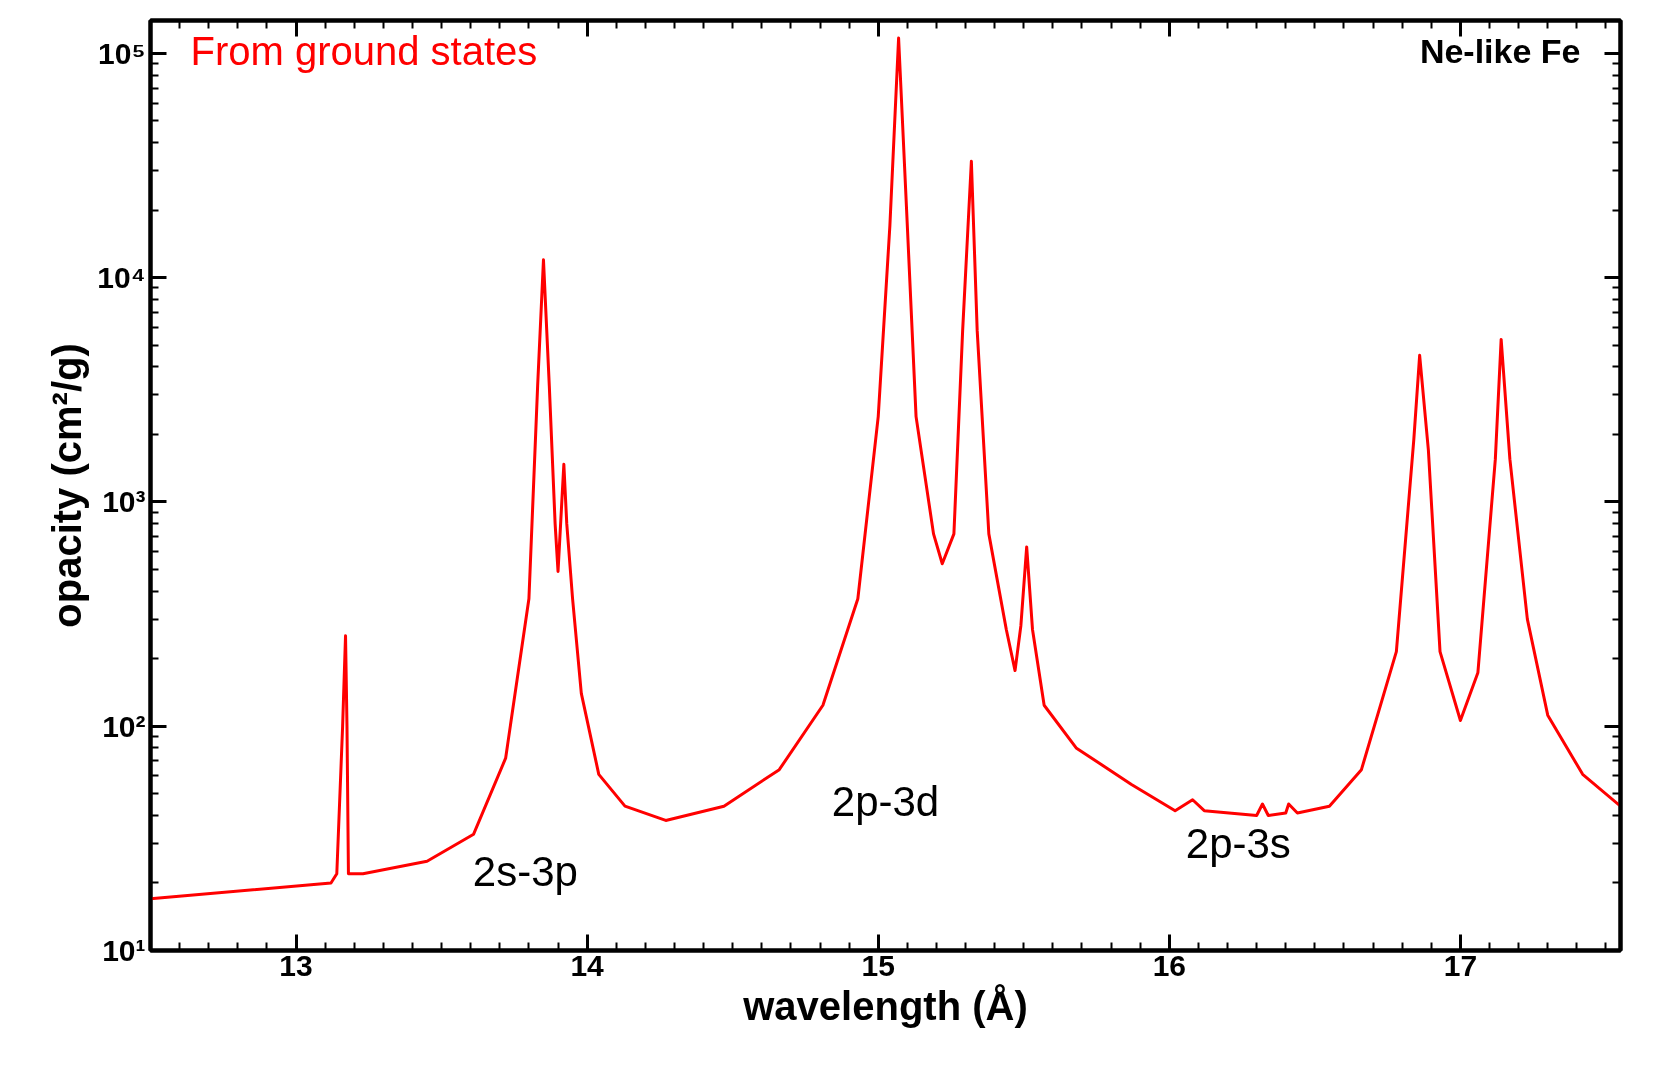  What do you see at coordinates (587, 965) in the screenshot?
I see `x-tick-label: 14` at bounding box center [587, 965].